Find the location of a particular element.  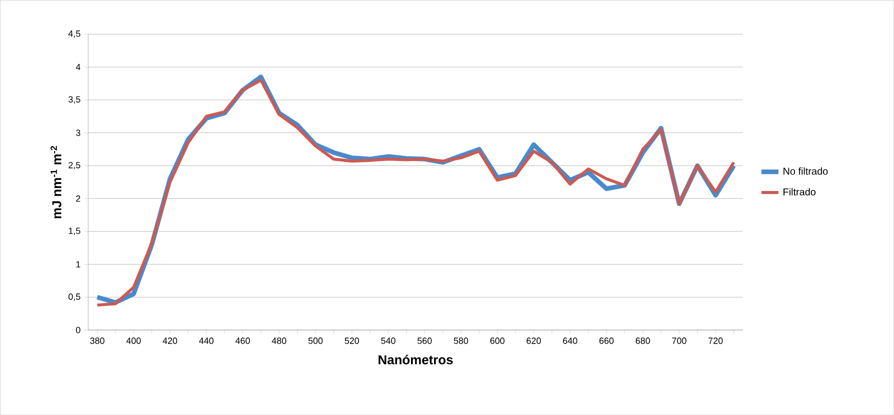

x-tick-label: 700 is located at coordinates (679, 340).